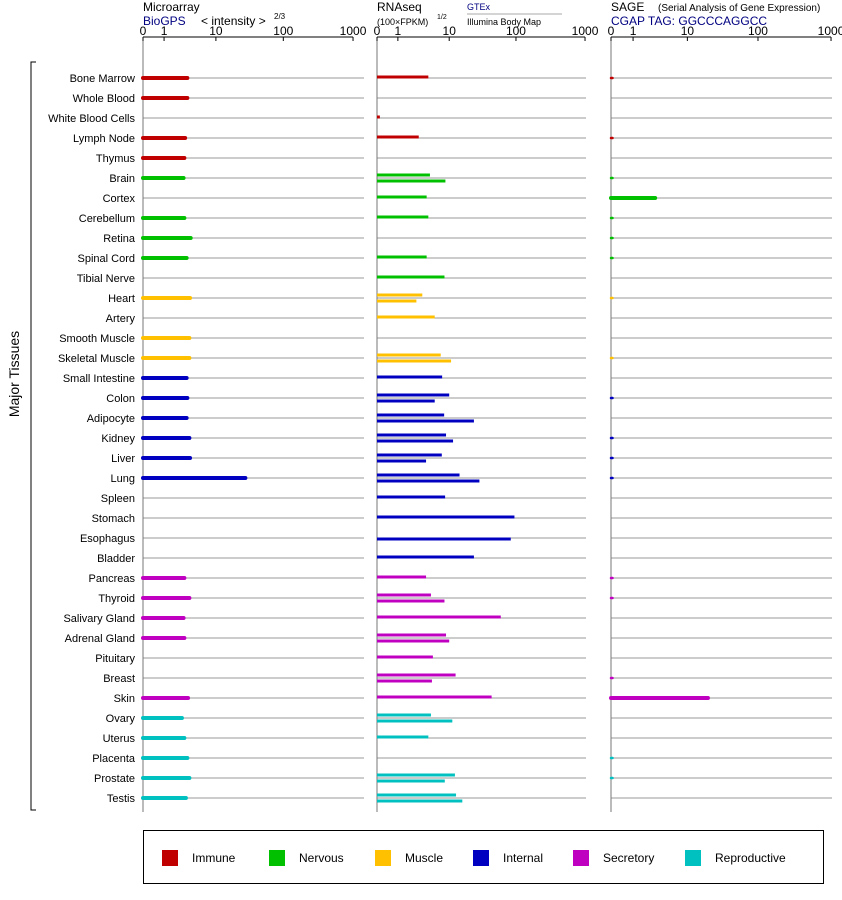 The height and width of the screenshot is (900, 842). I want to click on tissue-label: Skeletal Muscle, so click(96, 359).